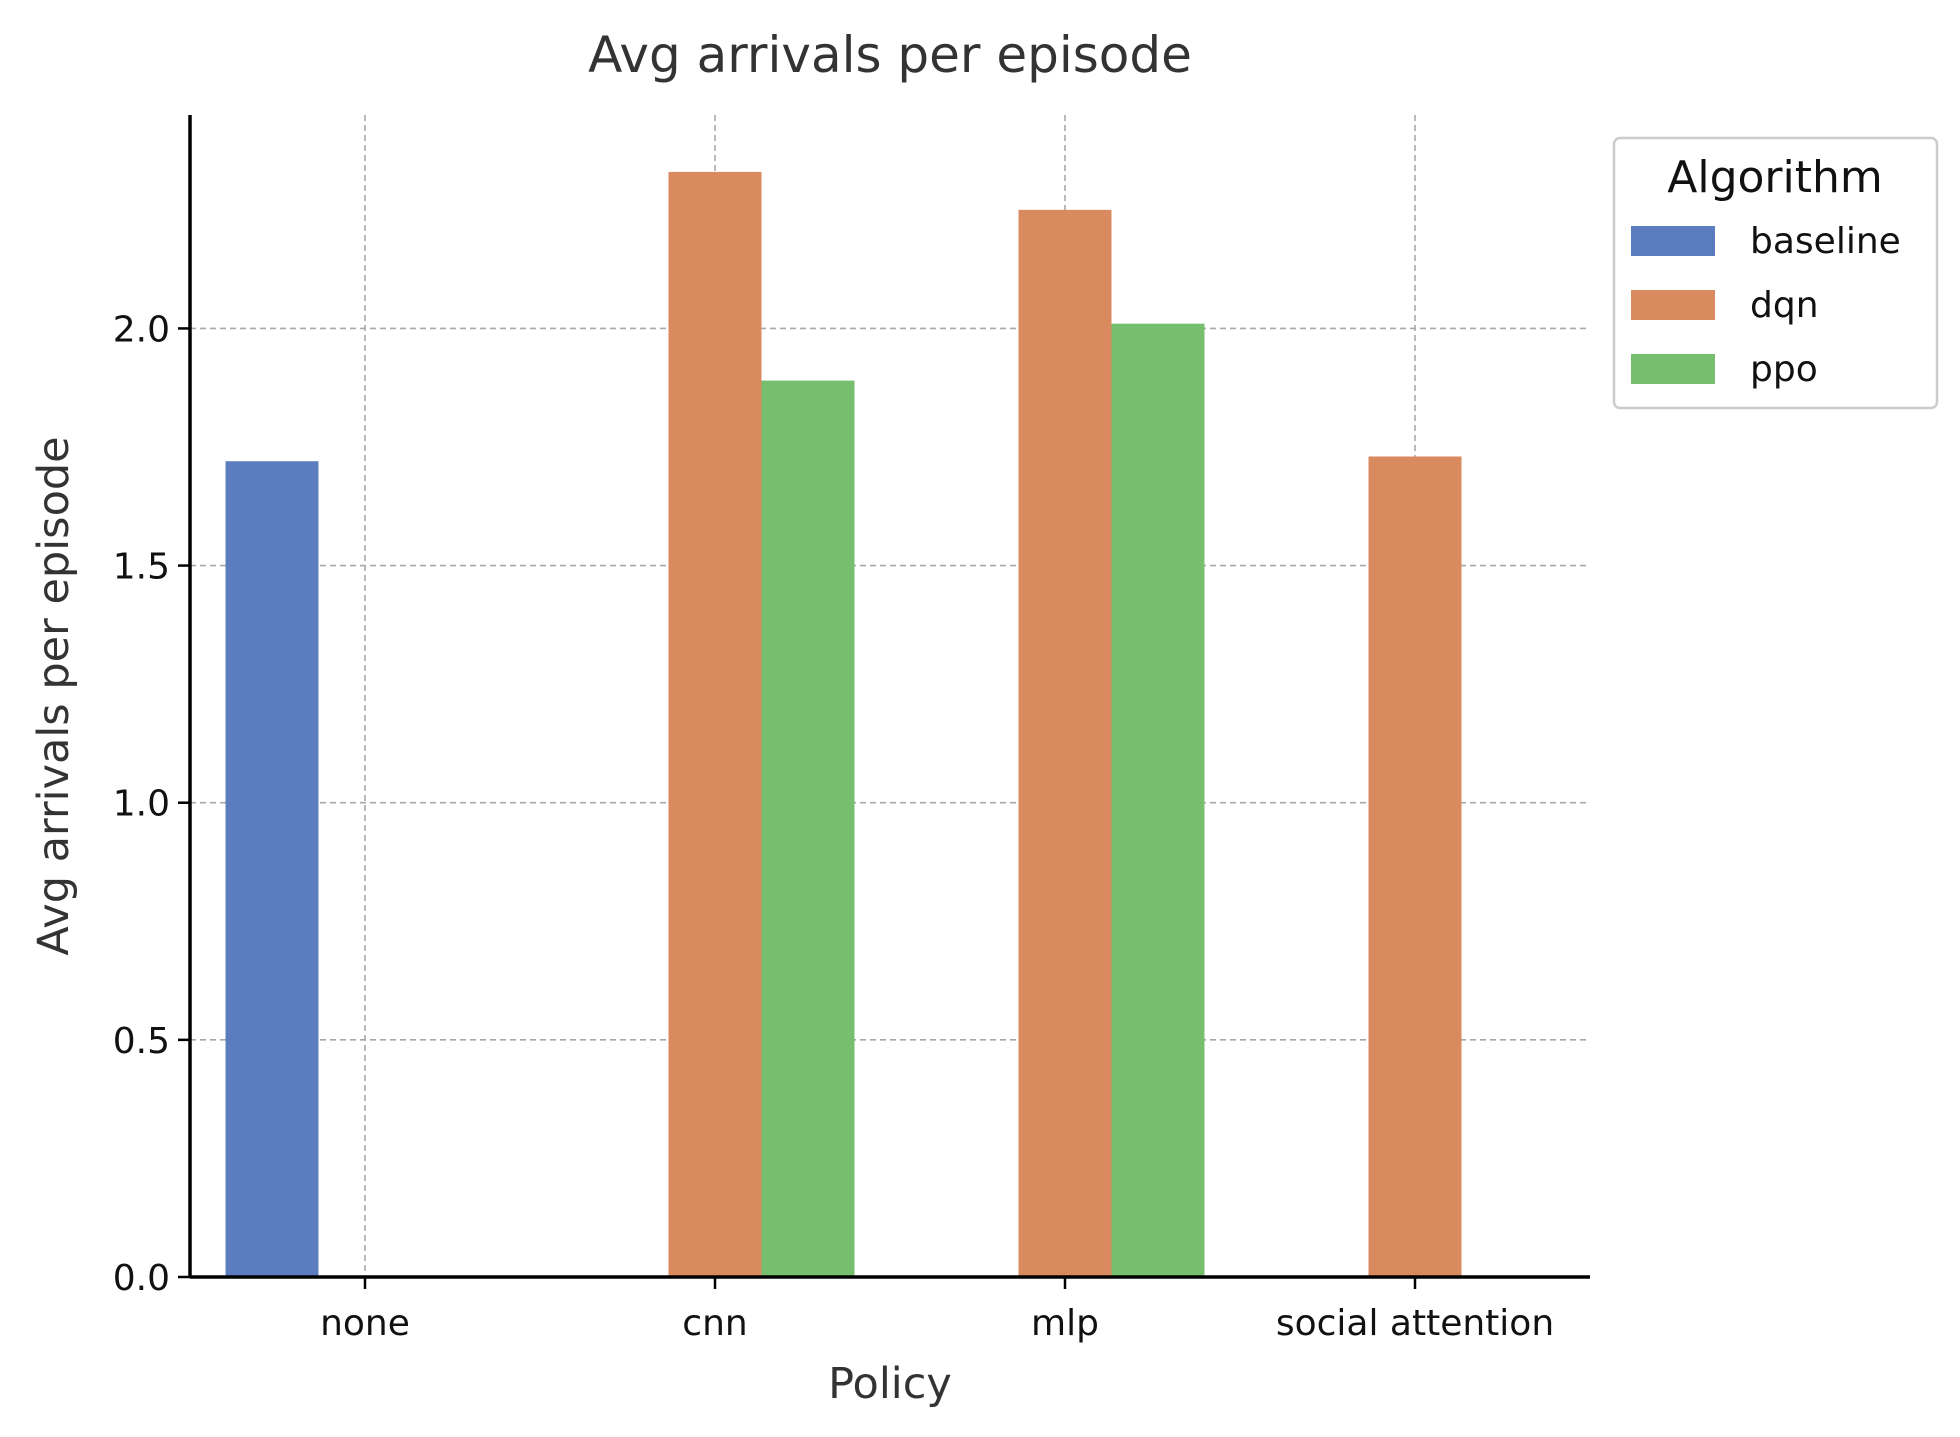 The height and width of the screenshot is (1437, 1960). Describe the element at coordinates (54, 695) in the screenshot. I see `y-axis-label: Avg arrivals per episode` at that location.